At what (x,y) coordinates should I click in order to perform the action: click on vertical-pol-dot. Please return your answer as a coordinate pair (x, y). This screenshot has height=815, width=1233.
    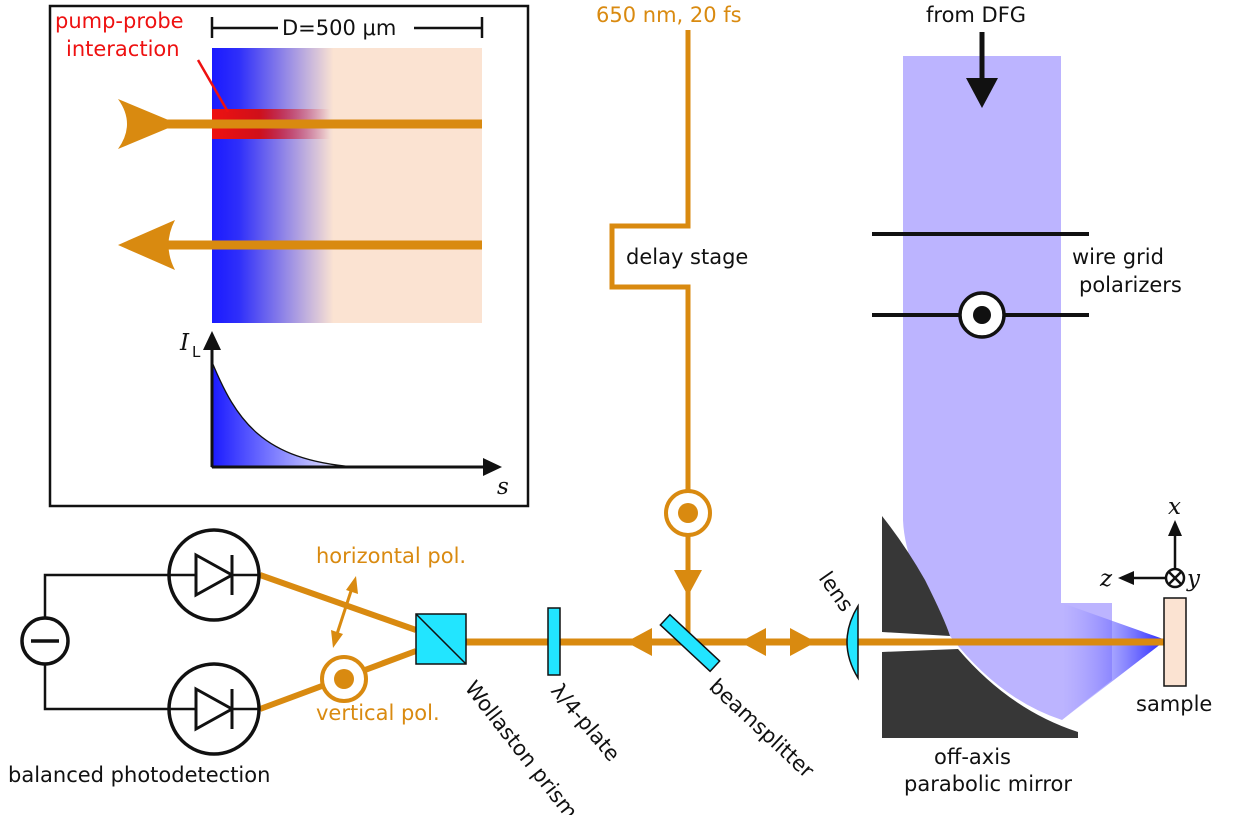
    Looking at the image, I should click on (344, 679).